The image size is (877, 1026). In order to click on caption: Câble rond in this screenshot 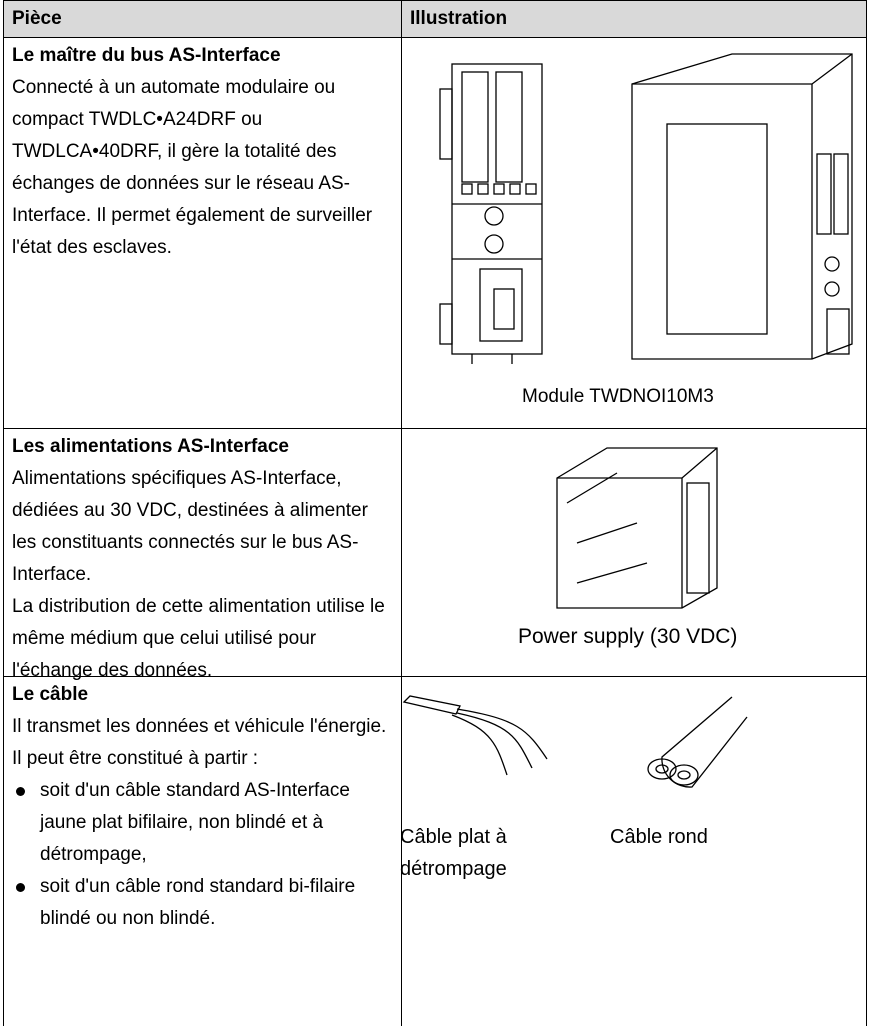, I will do `click(659, 837)`.